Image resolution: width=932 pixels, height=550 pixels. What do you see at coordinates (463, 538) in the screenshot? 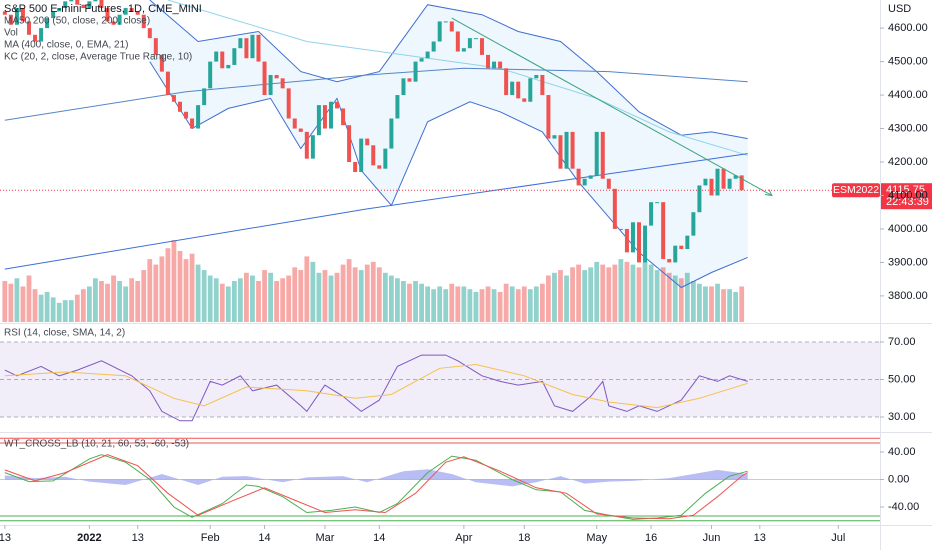
I see `x-tick-label: Apr` at bounding box center [463, 538].